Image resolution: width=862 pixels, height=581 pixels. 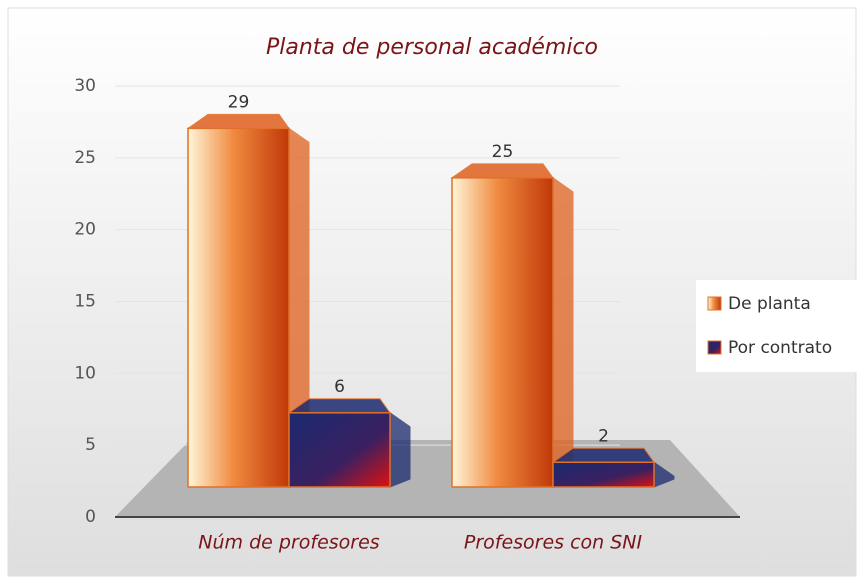 What do you see at coordinates (85, 373) in the screenshot?
I see `y-tick-label: 10` at bounding box center [85, 373].